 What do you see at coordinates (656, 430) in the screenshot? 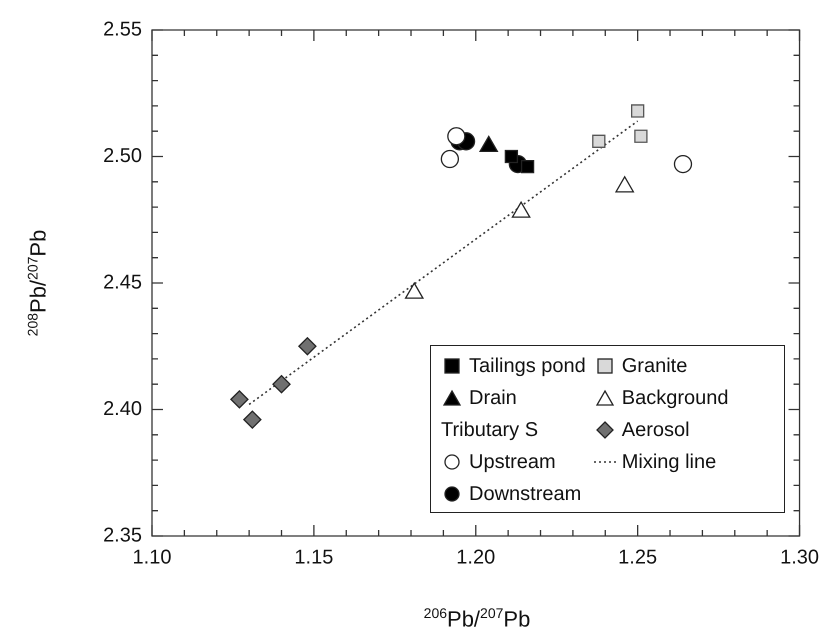
I see `legend-label: Aerosol` at bounding box center [656, 430].